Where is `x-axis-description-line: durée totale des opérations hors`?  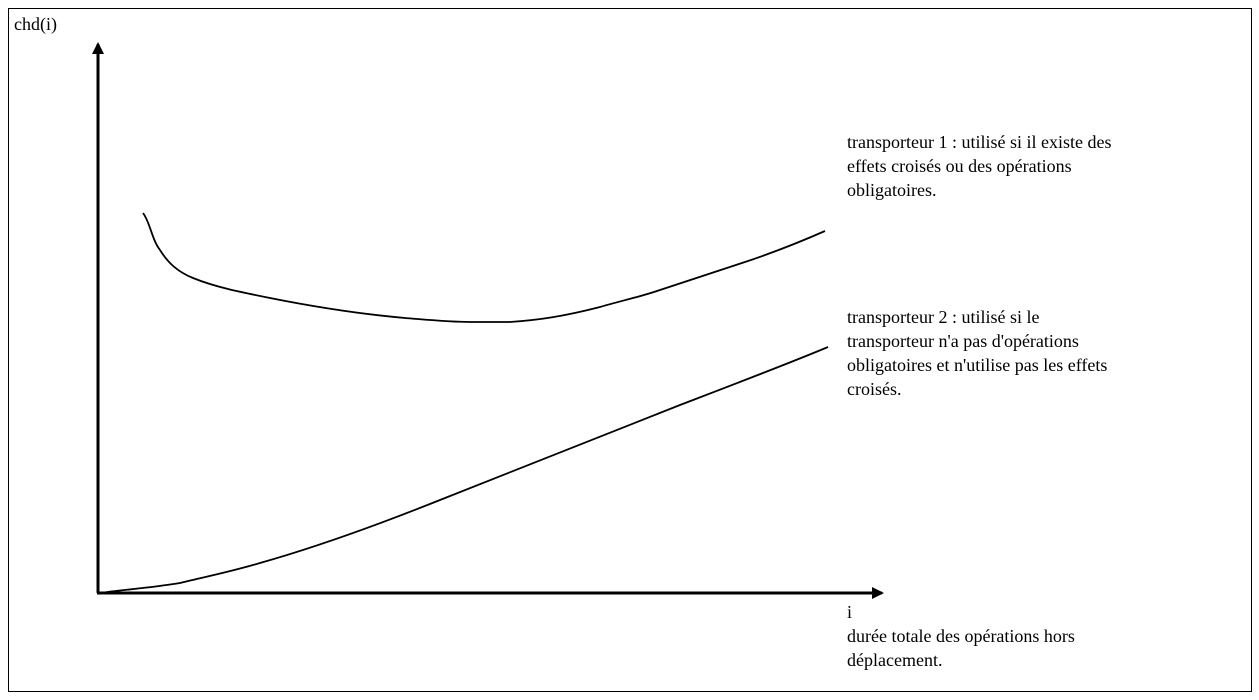 x-axis-description-line: durée totale des opérations hors is located at coordinates (961, 636).